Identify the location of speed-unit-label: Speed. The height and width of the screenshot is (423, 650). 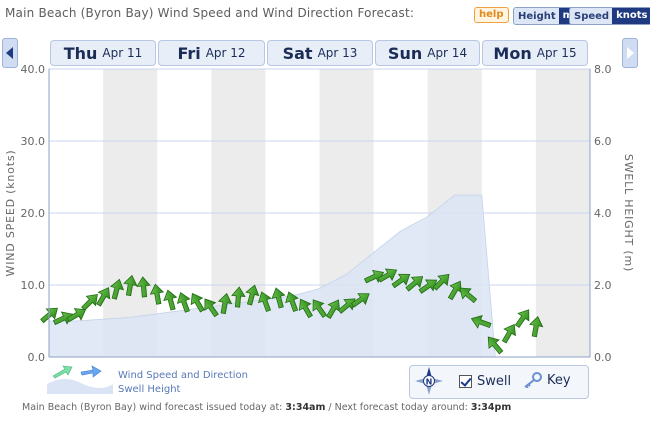
(592, 16).